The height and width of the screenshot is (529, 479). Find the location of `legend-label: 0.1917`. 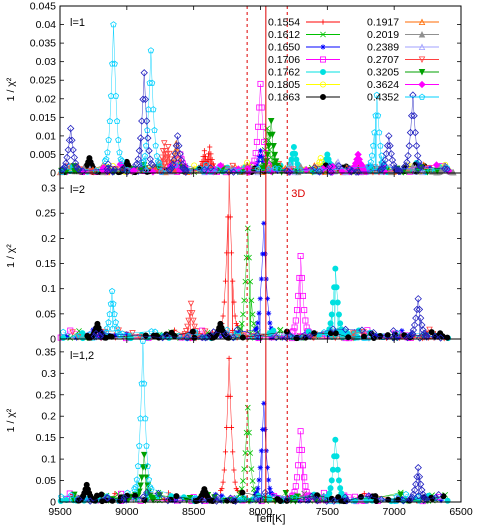

legend-label: 0.1917 is located at coordinates (383, 23).